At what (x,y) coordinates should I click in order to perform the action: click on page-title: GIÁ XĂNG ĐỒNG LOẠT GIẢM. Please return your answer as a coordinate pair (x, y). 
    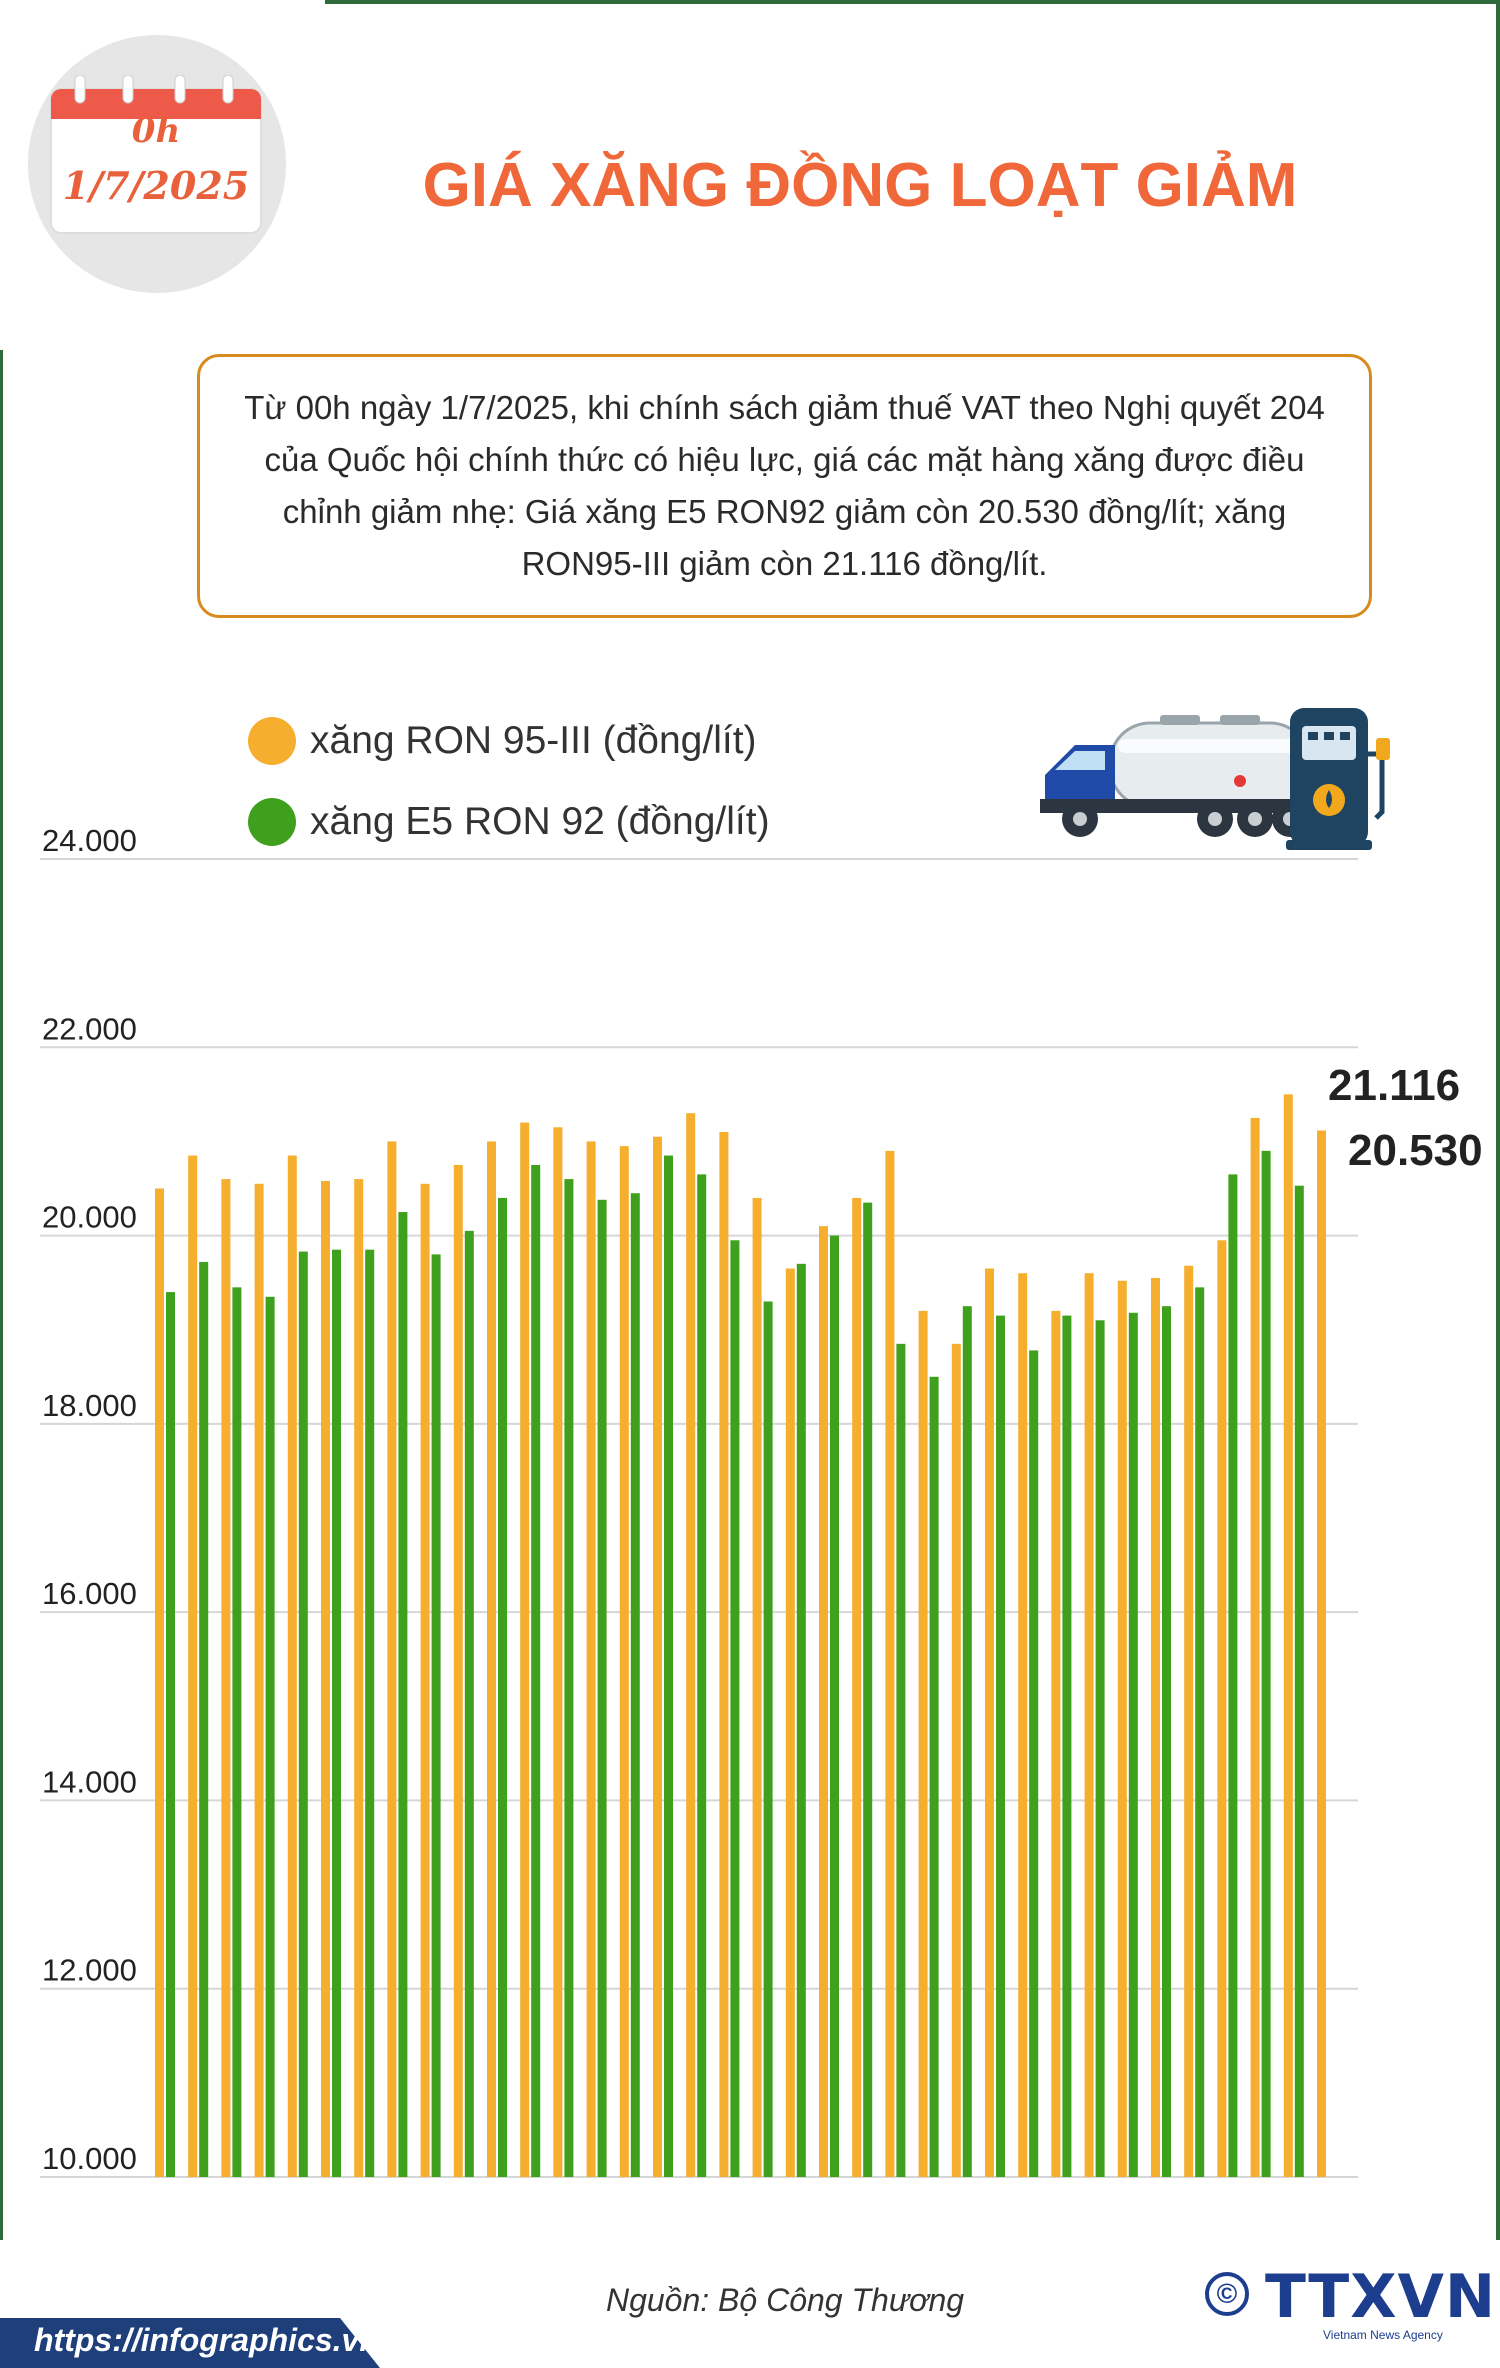
    Looking at the image, I should click on (860, 185).